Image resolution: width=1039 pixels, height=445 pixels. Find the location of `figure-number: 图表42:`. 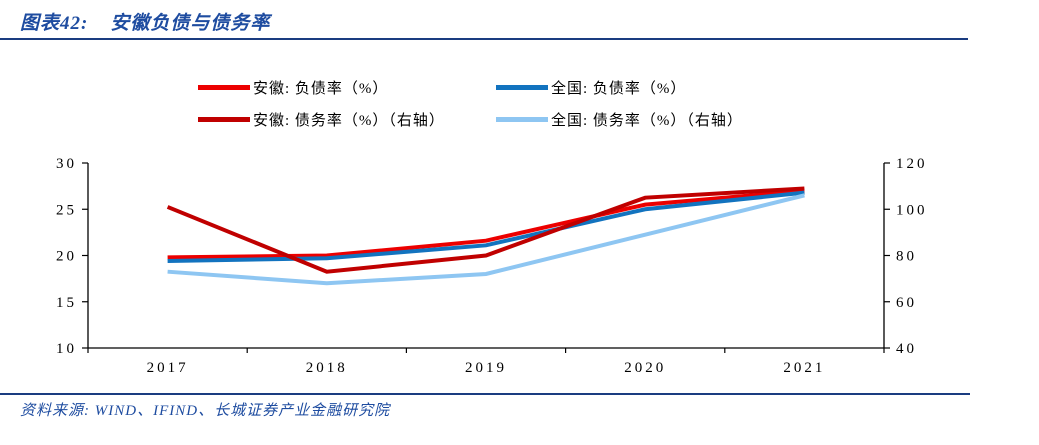

figure-number: 图表42: is located at coordinates (54, 23).